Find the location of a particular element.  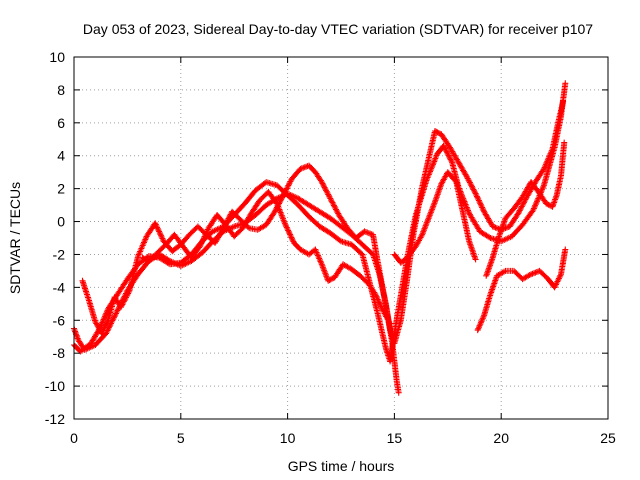

x-tick-label: 20 is located at coordinates (501, 438).